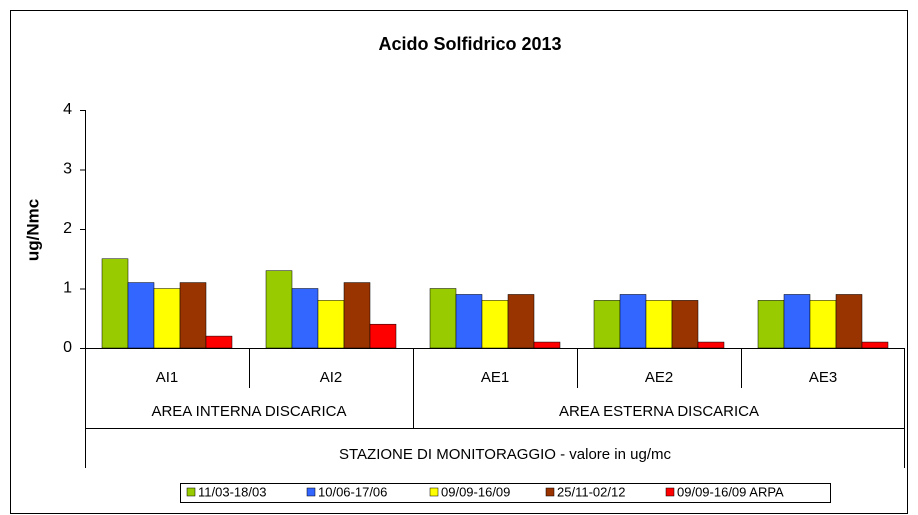 This screenshot has height=515, width=918. I want to click on y-tick-label: 0, so click(67, 347).